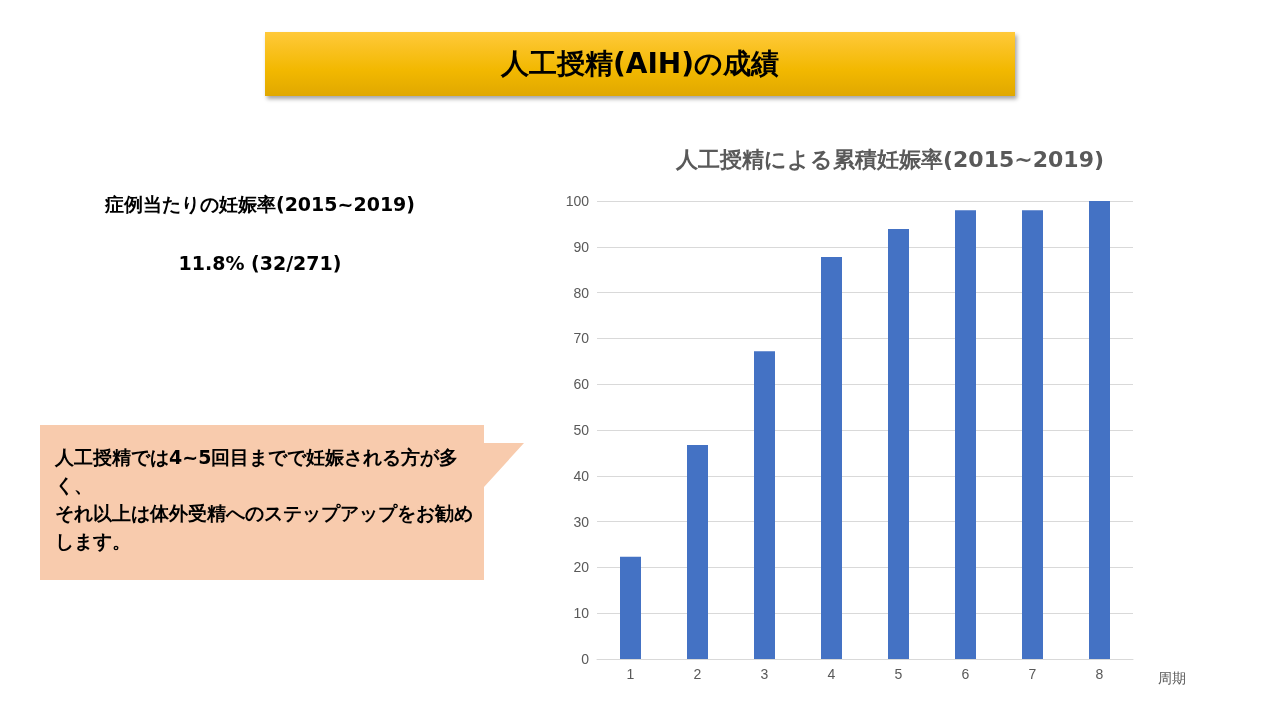  I want to click on y-tick-label: 90, so click(581, 246).